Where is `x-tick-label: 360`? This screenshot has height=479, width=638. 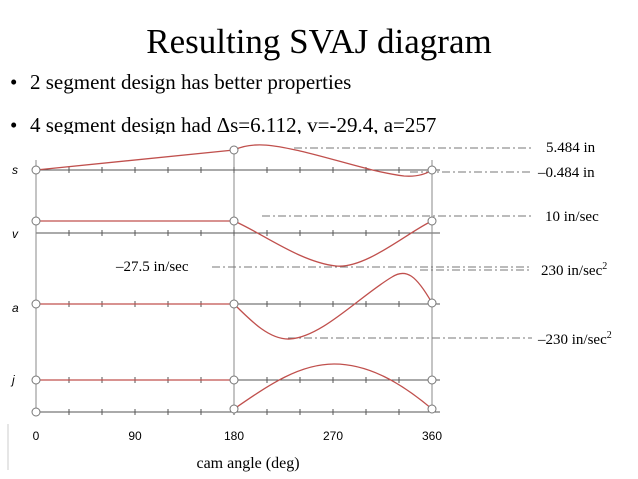 x-tick-label: 360 is located at coordinates (432, 436).